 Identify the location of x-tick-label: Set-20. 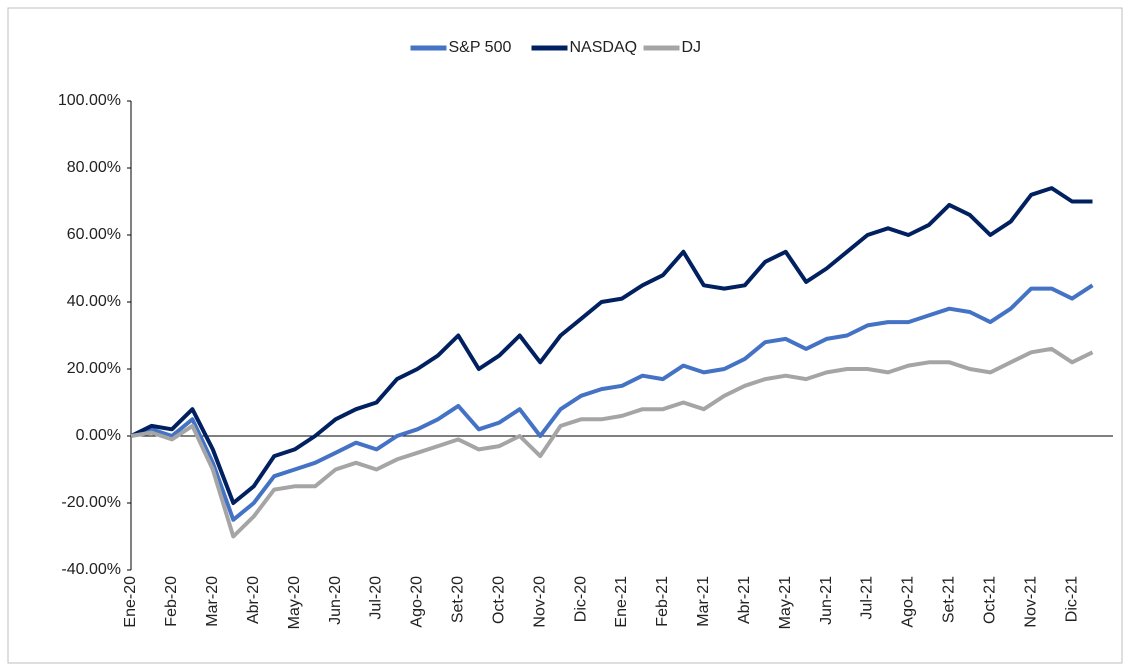
(458, 599).